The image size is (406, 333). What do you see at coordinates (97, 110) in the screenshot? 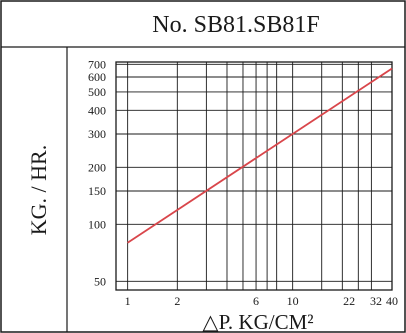
I see `y-tick-label: 400` at bounding box center [97, 110].